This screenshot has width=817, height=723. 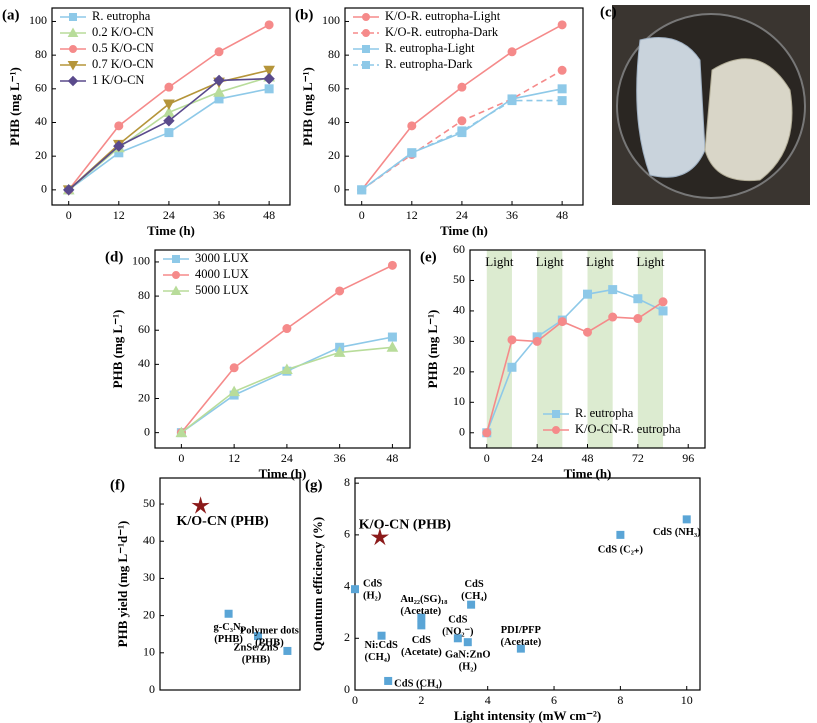 I want to click on x-axis-label: Light intensity (mW cm⁻²), so click(x=527, y=715).